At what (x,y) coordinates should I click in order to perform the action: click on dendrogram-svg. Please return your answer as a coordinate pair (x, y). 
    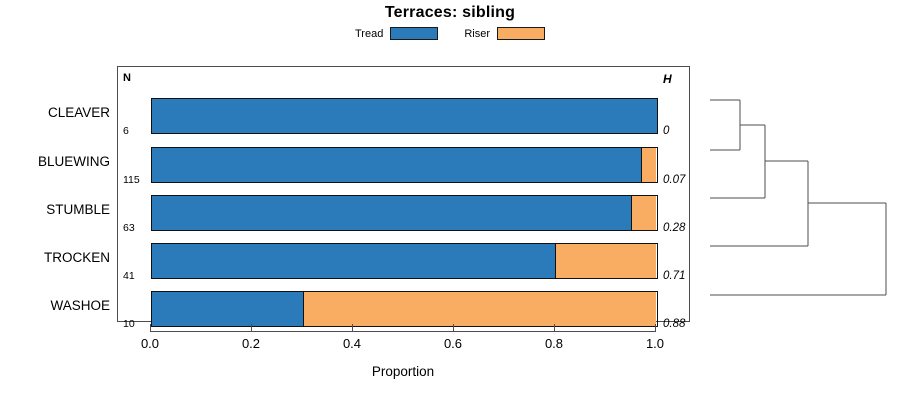
    Looking at the image, I should click on (798, 197).